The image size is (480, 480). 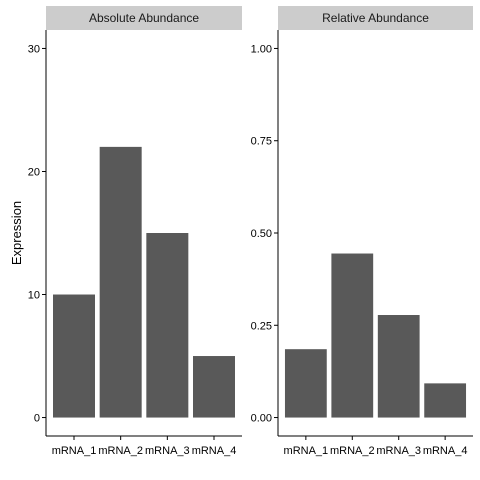 I want to click on facet-title: Relative Abundance, so click(x=375, y=18).